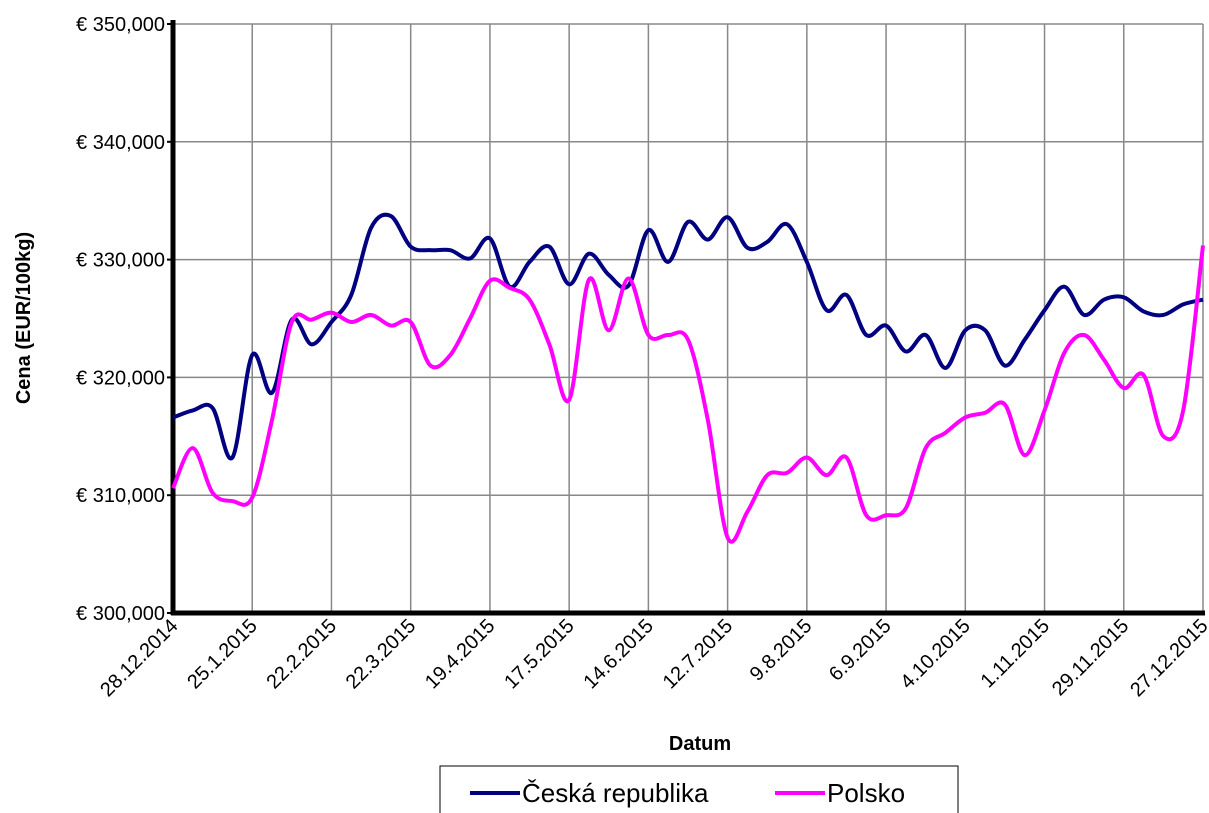 This screenshot has width=1209, height=813. What do you see at coordinates (618, 654) in the screenshot?
I see `x-tick-label: 14.6.2015` at bounding box center [618, 654].